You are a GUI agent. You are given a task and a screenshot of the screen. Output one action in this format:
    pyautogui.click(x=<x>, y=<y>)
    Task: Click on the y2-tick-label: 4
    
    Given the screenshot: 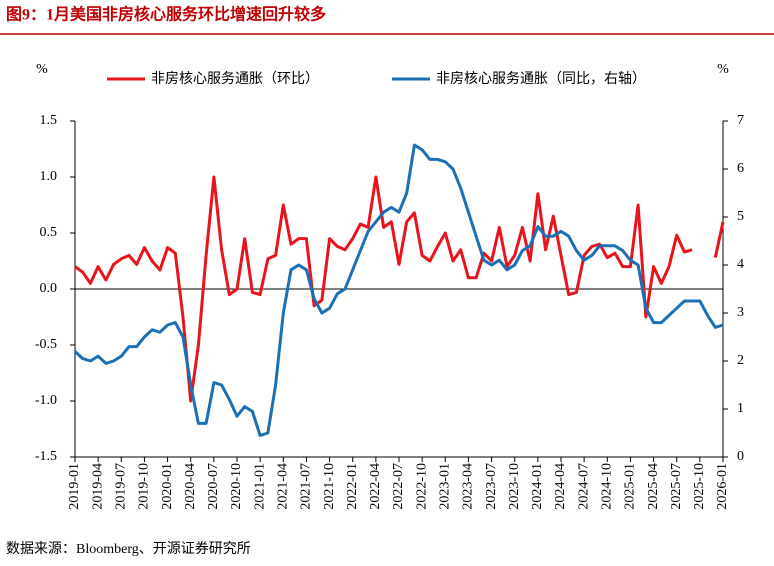 What is the action you would take?
    pyautogui.click(x=740, y=264)
    